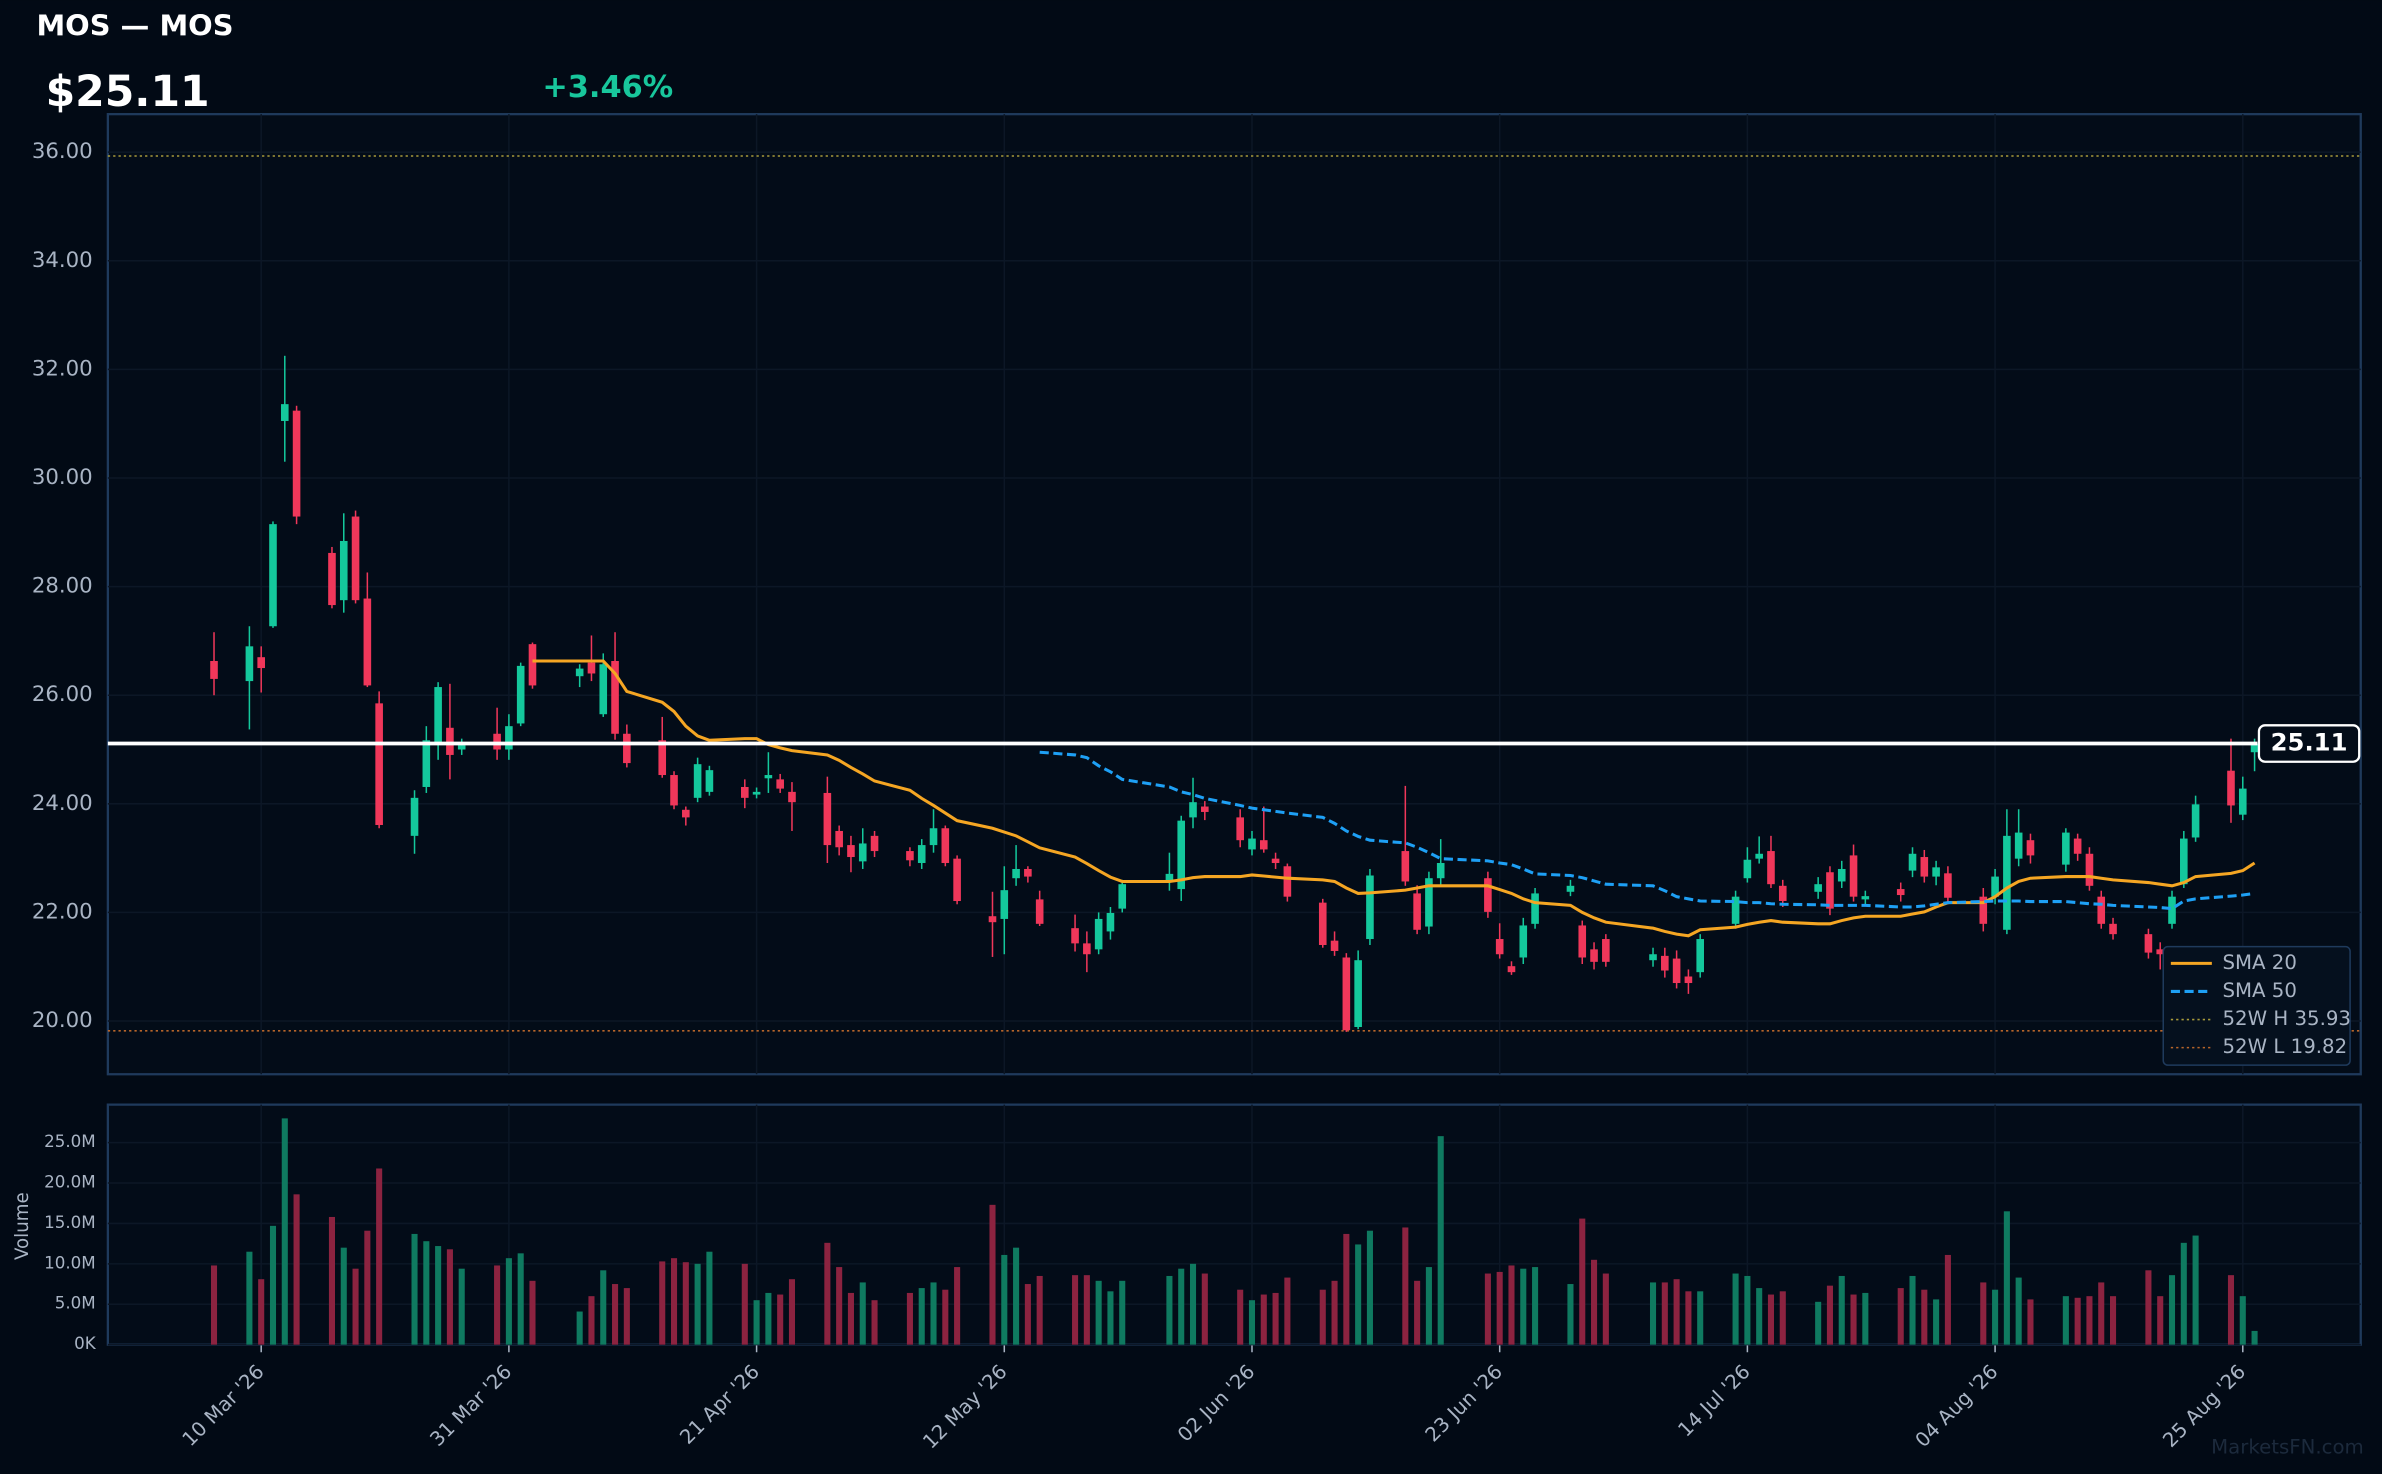 The width and height of the screenshot is (2382, 1474). I want to click on y-tick-label: 26.00, so click(62, 694).